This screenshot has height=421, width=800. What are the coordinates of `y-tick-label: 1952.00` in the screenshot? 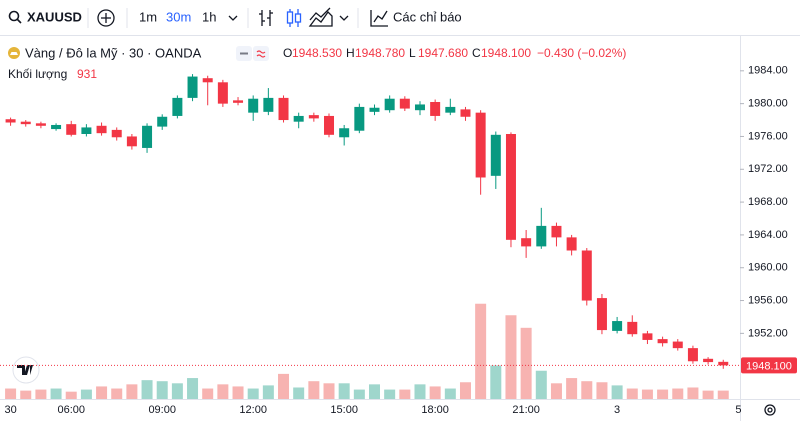 It's located at (768, 333).